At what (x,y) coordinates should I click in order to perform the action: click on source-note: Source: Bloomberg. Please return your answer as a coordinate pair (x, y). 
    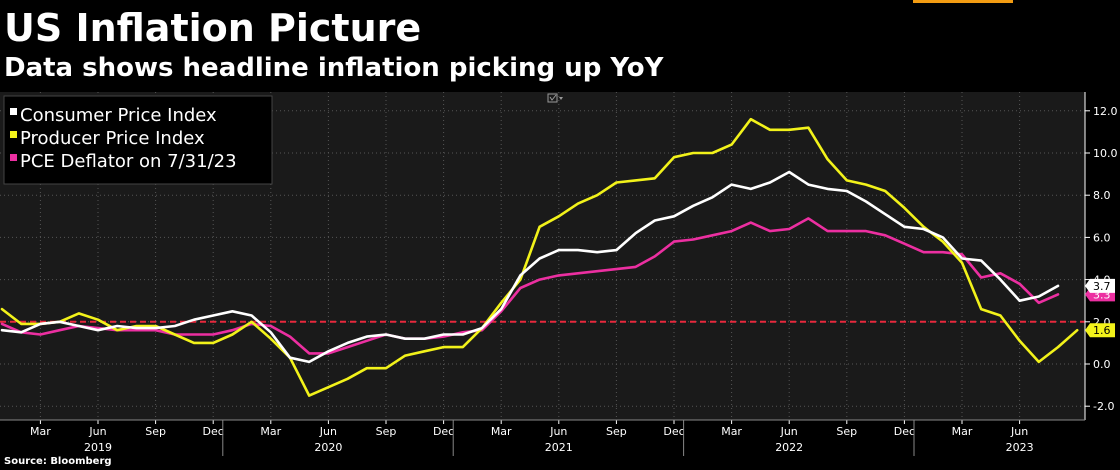
    Looking at the image, I should click on (58, 461).